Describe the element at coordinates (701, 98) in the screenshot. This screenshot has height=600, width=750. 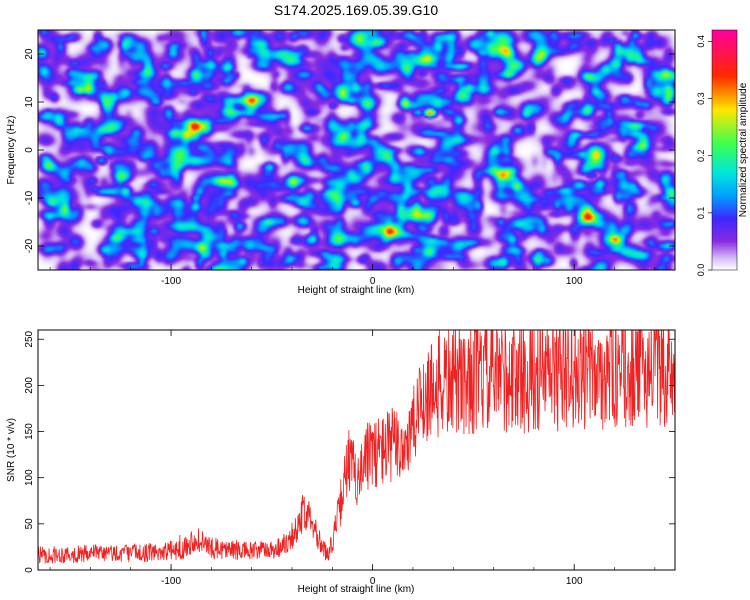
I see `colorbar-tick-label: 0.3` at that location.